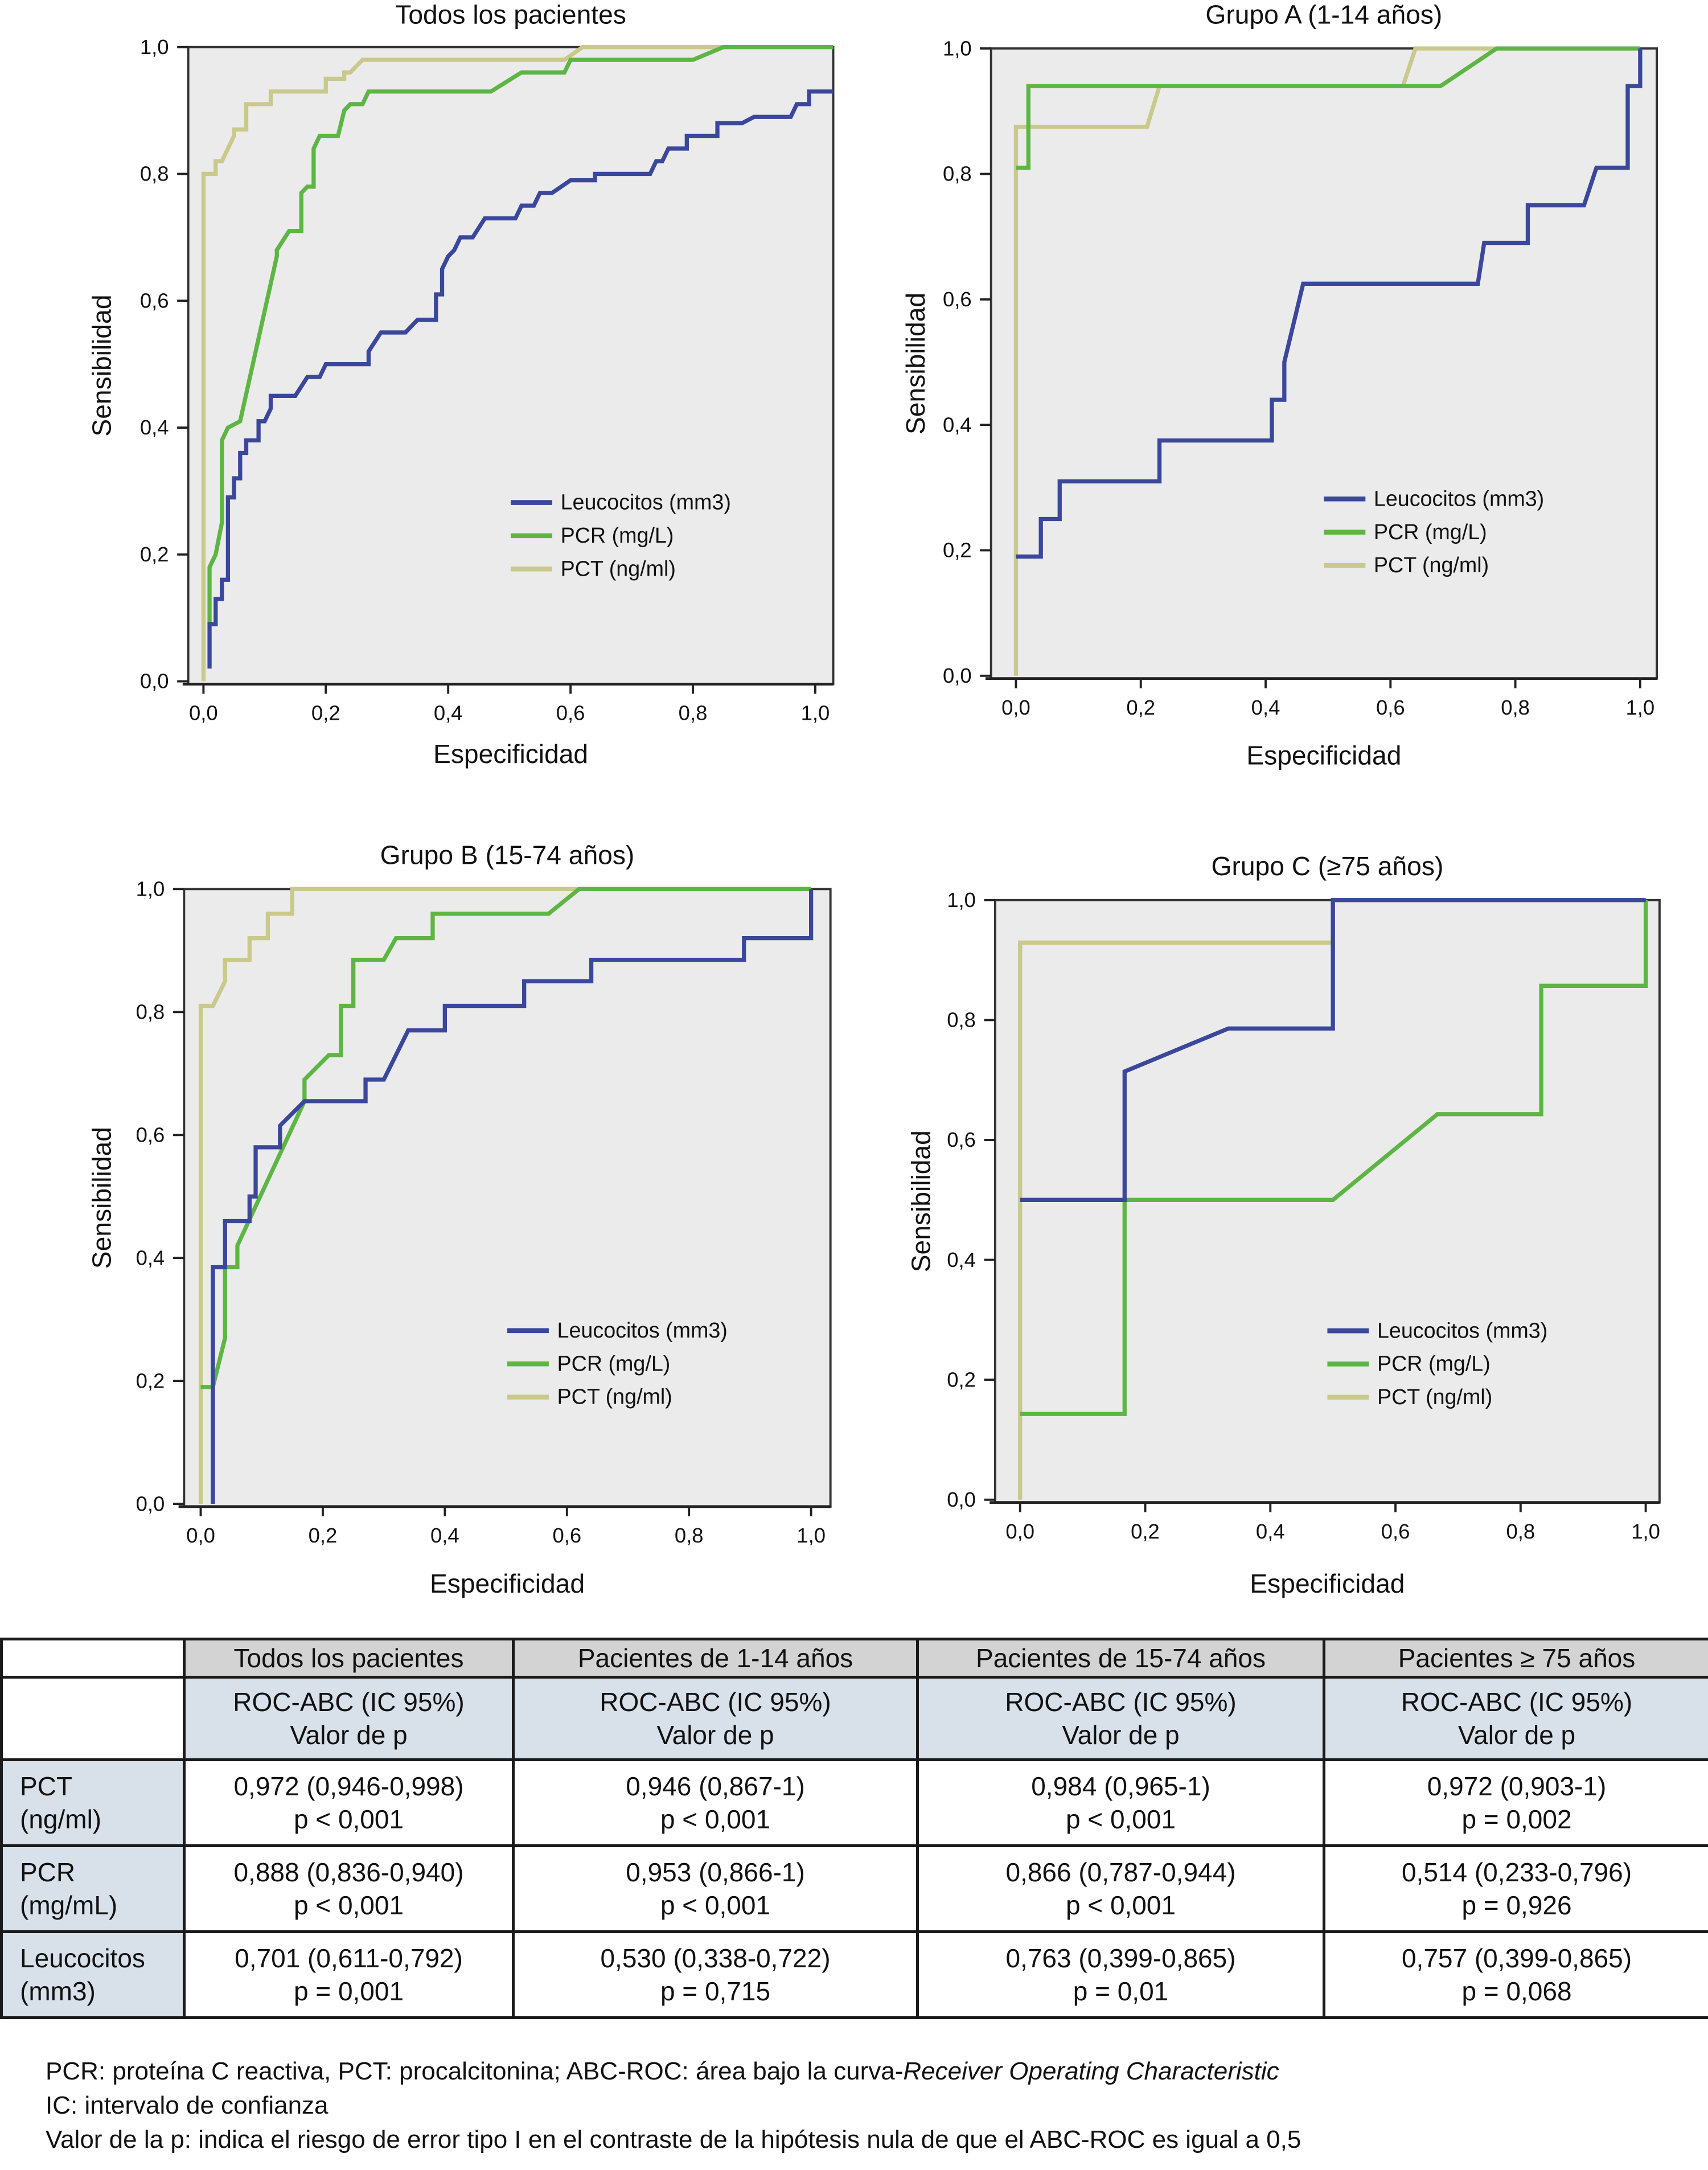 This screenshot has height=2170, width=1708. Describe the element at coordinates (348, 1991) in the screenshot. I see `p-value: p = 0,001` at that location.